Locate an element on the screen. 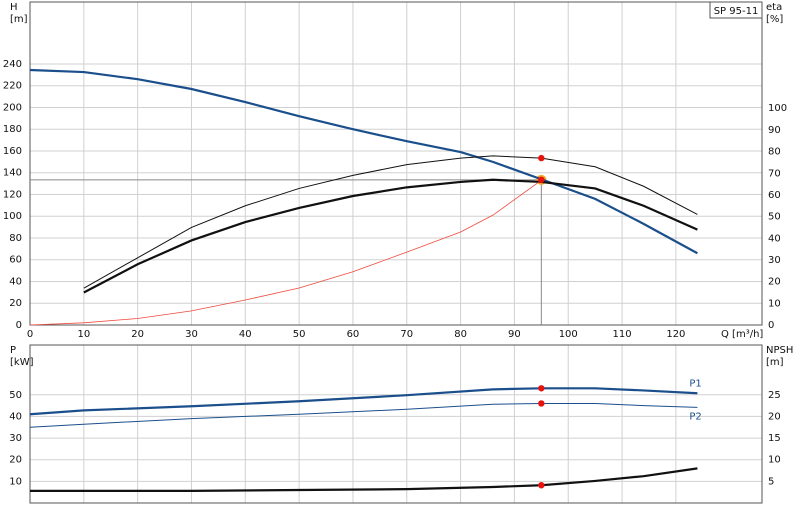  y-tick-label: 50 is located at coordinates (15, 395).